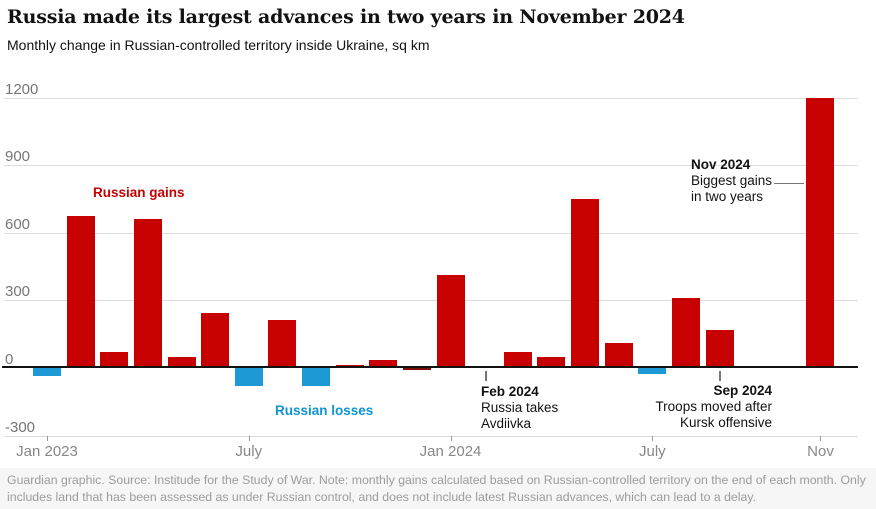  What do you see at coordinates (725, 422) in the screenshot?
I see `sep-2024-annotation-line-3: Kursk offensive` at bounding box center [725, 422].